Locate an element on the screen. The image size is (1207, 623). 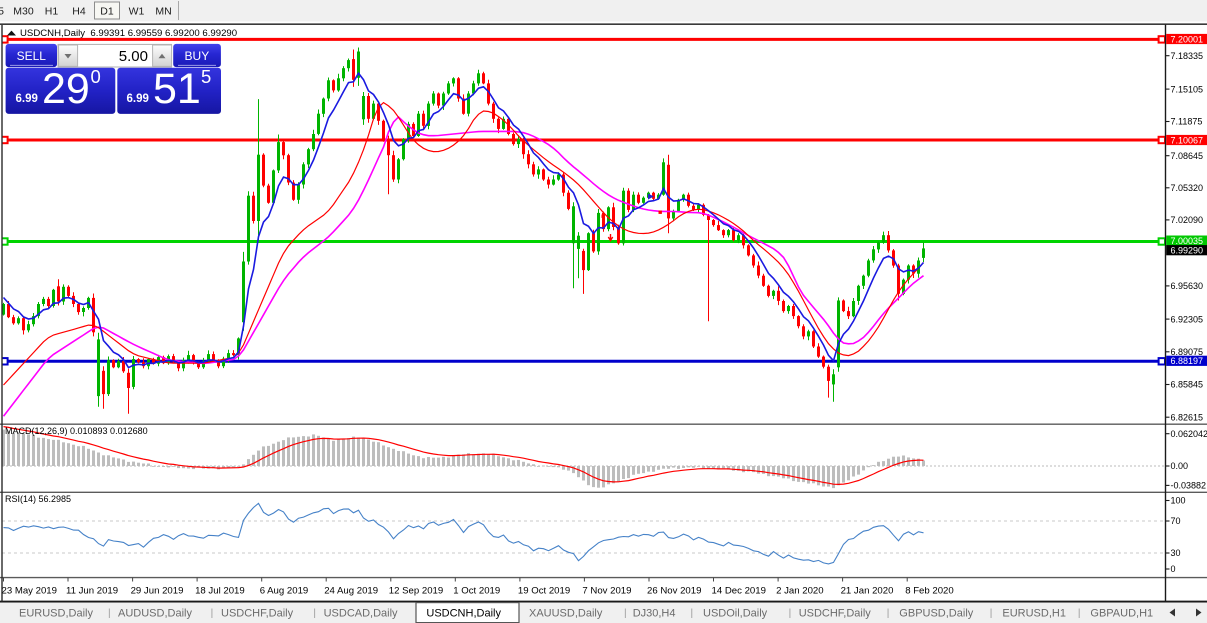
svg-text: 70 is located at coordinates (1176, 521).